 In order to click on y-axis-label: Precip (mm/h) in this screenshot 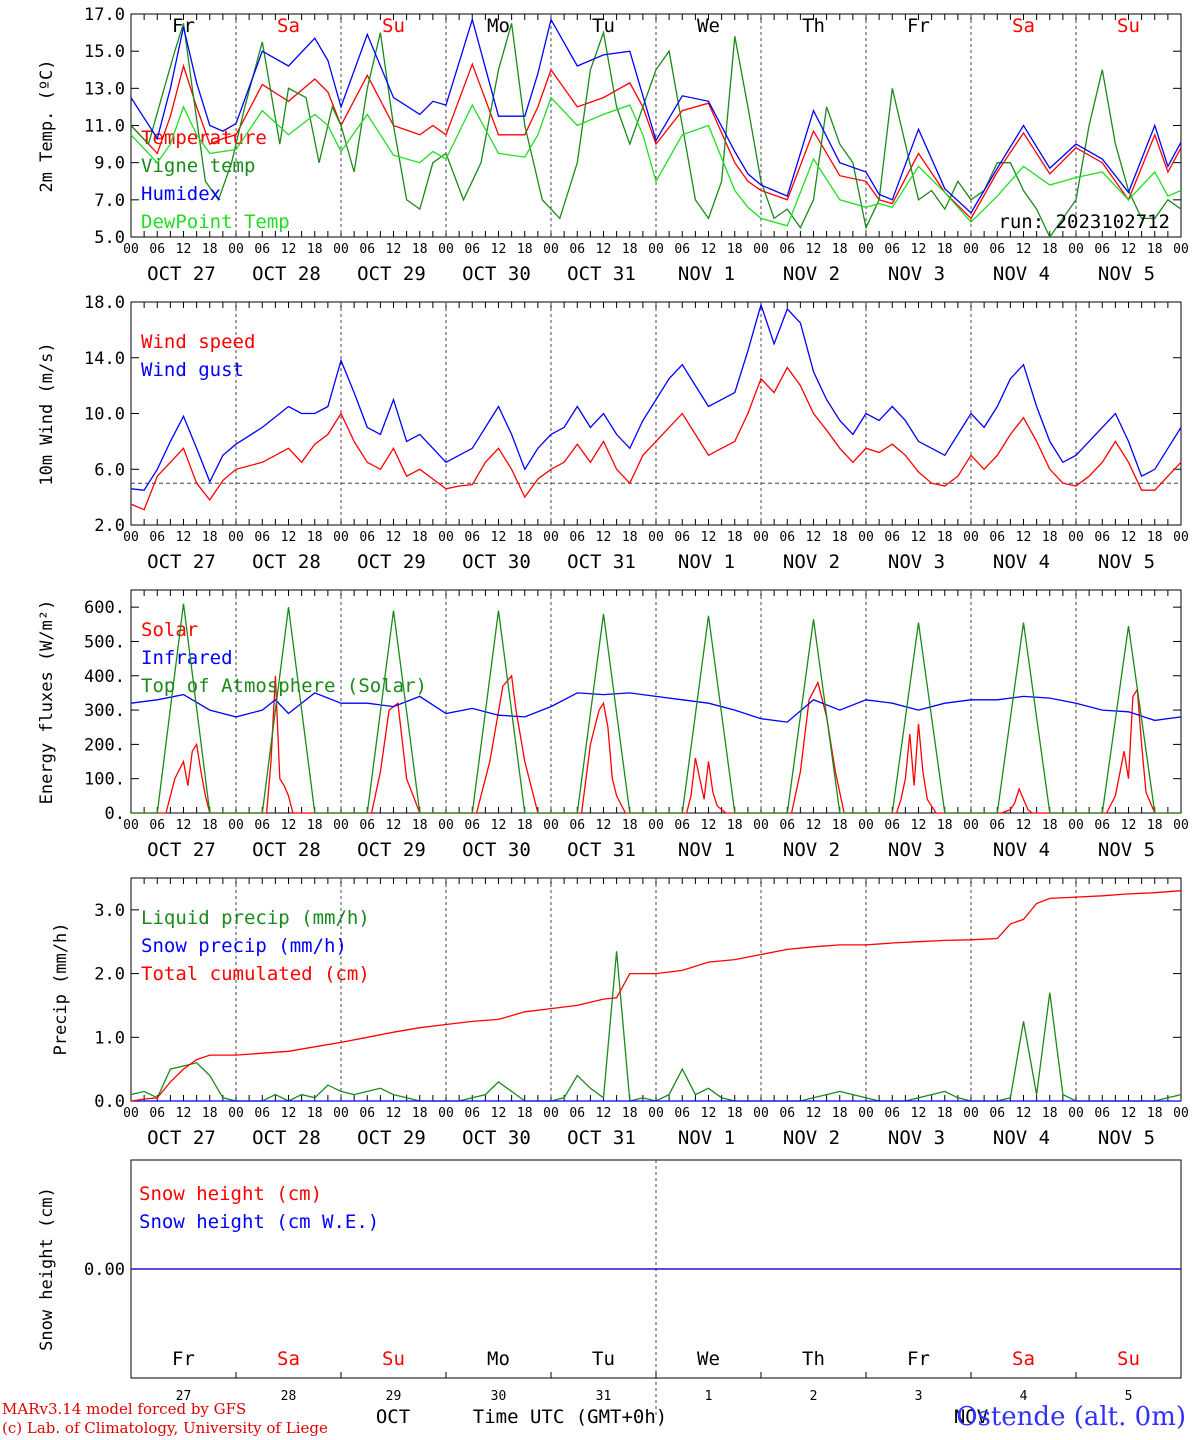, I will do `click(61, 988)`.